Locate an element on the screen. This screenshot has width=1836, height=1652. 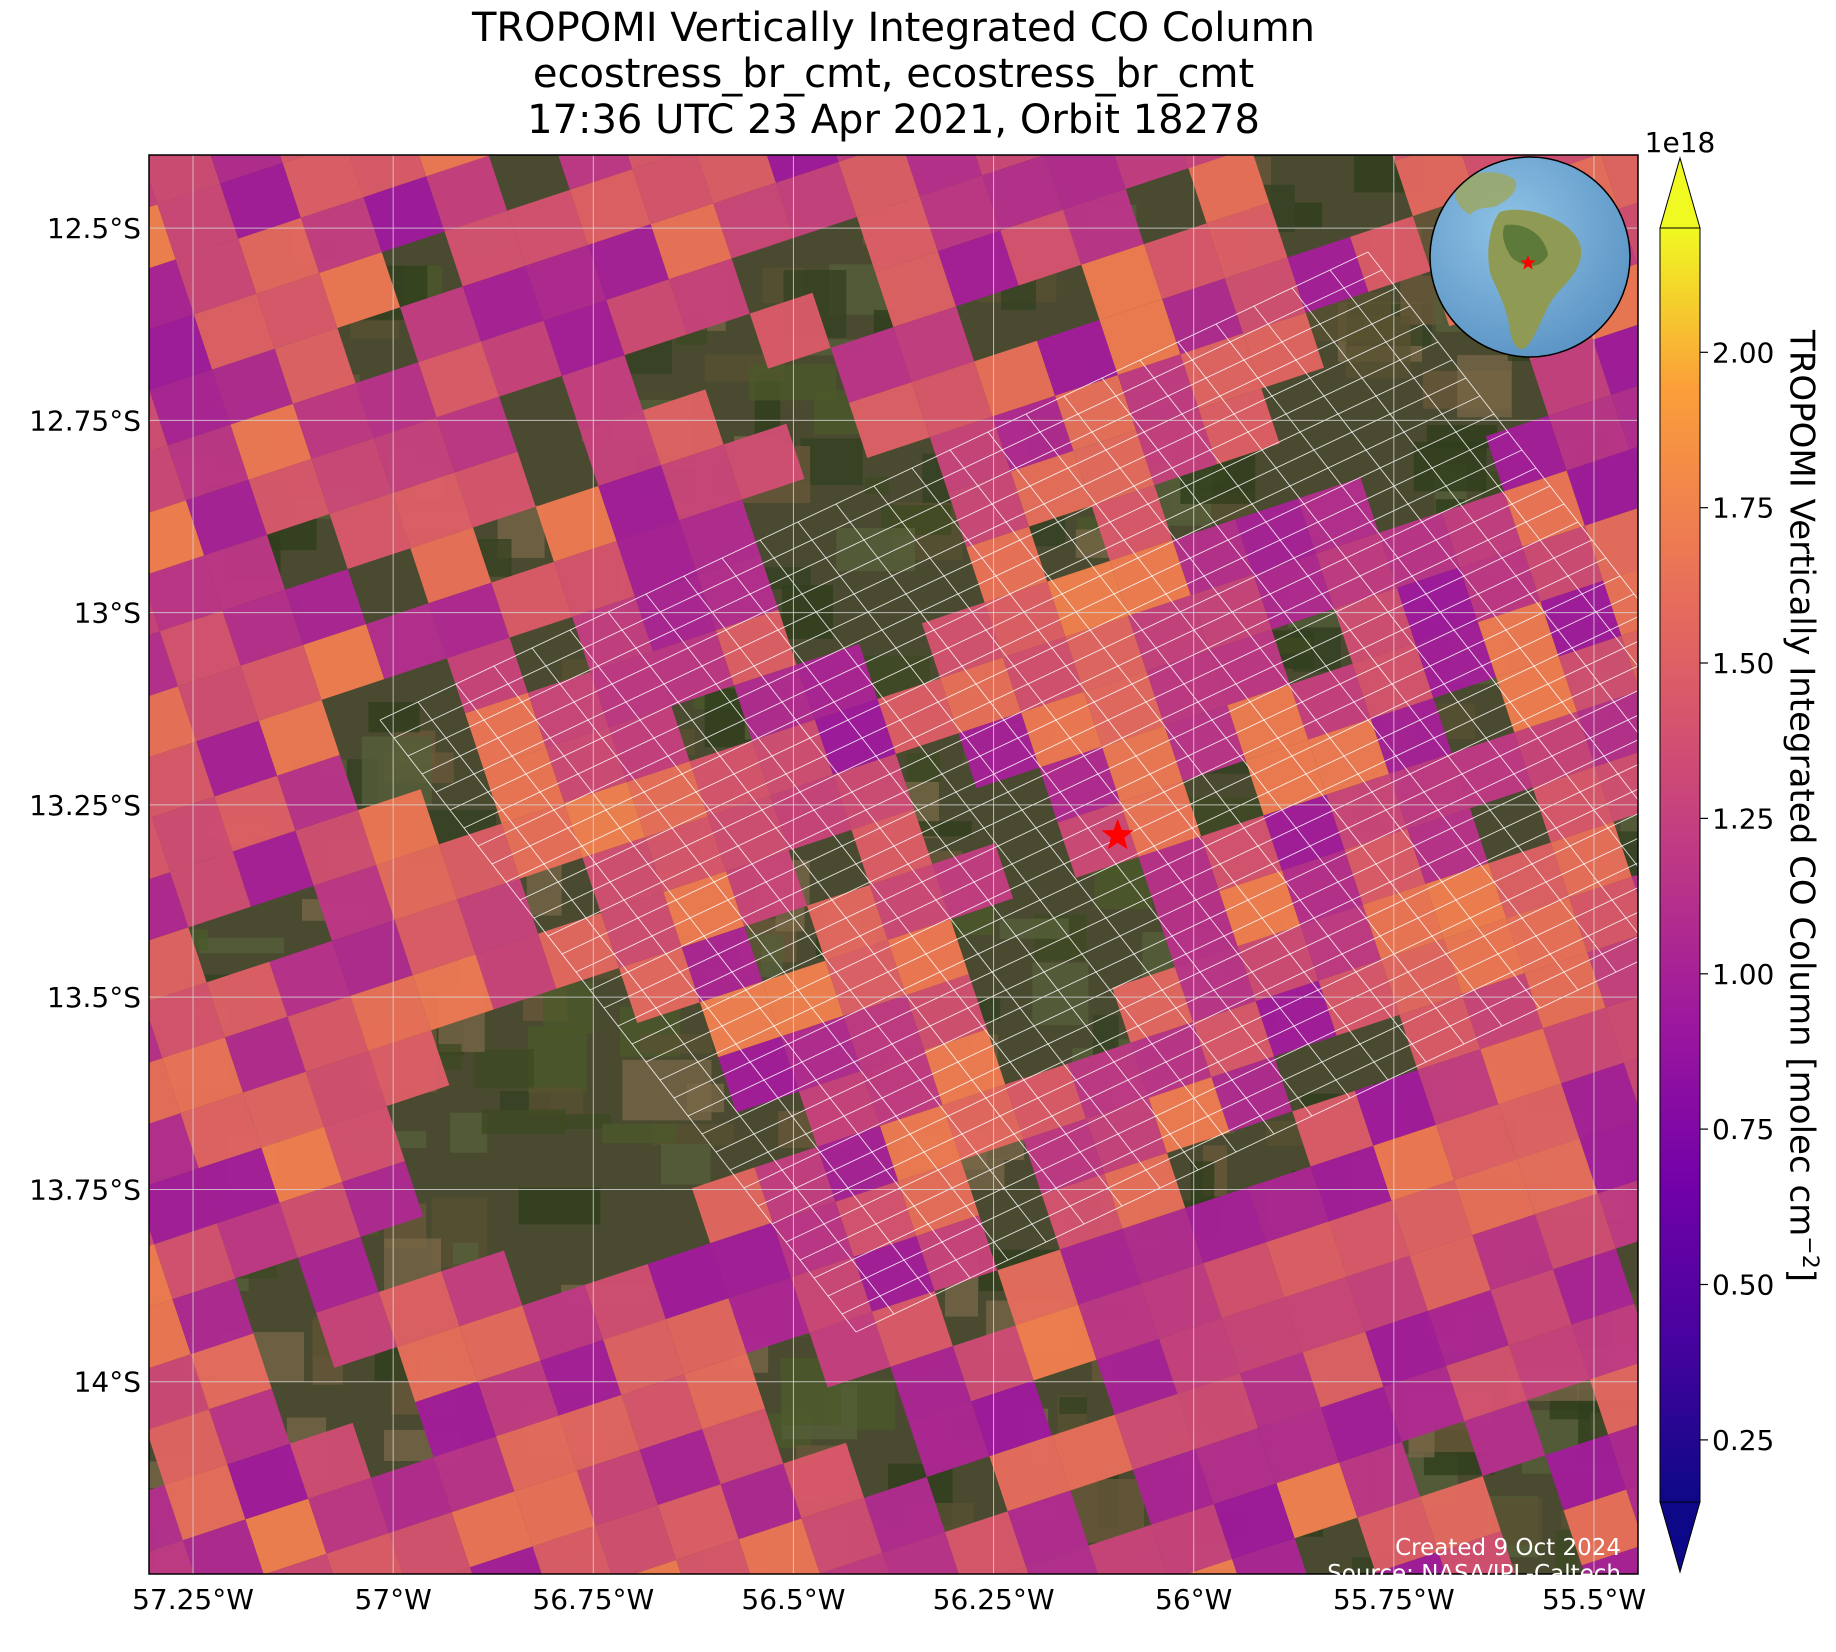
lat-tick-label: 12.75°S is located at coordinates (85, 420).